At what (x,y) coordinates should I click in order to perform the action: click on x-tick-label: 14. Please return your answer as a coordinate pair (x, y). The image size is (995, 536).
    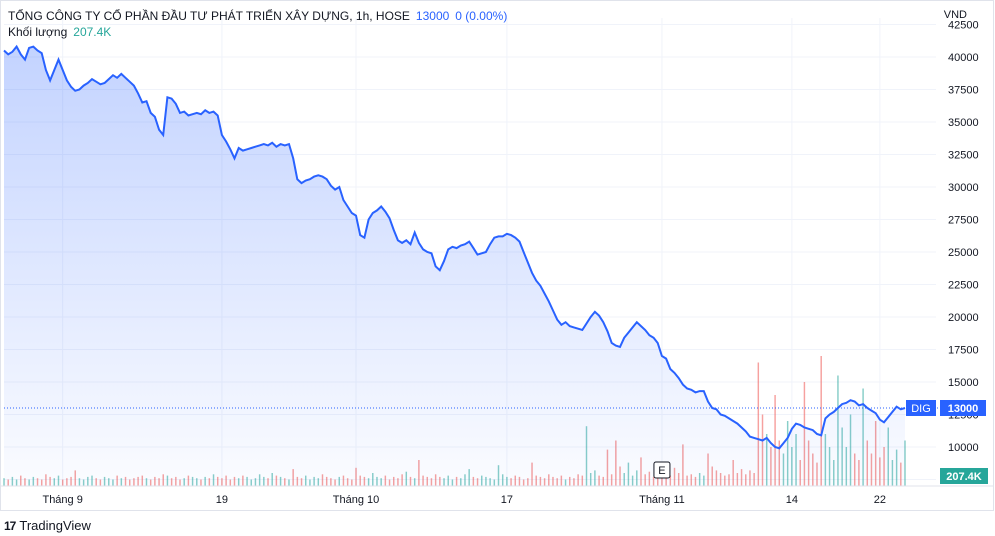
    Looking at the image, I should click on (792, 500).